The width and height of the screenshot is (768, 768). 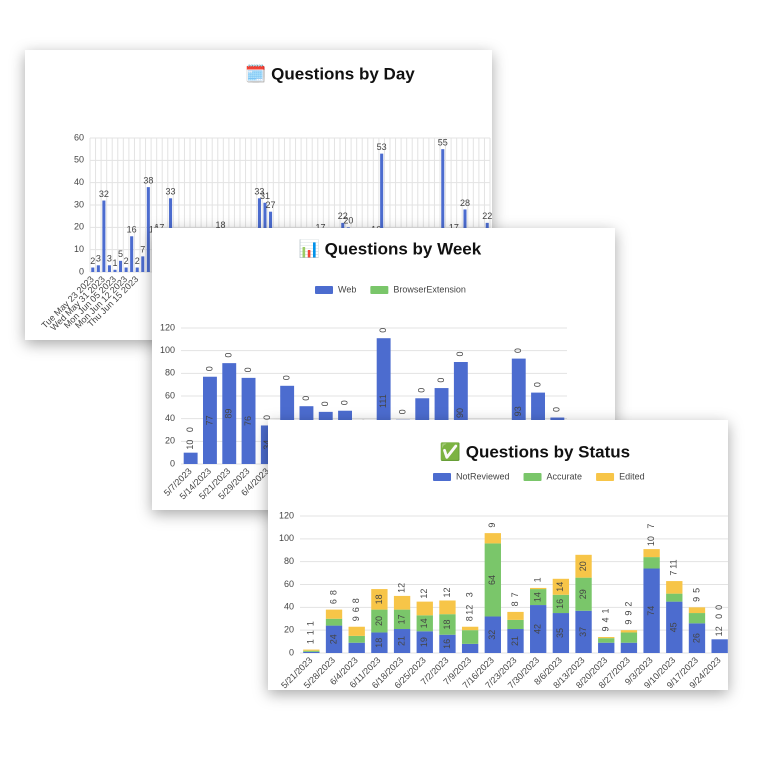 I want to click on y-tick-label: 10, so click(x=79, y=249).